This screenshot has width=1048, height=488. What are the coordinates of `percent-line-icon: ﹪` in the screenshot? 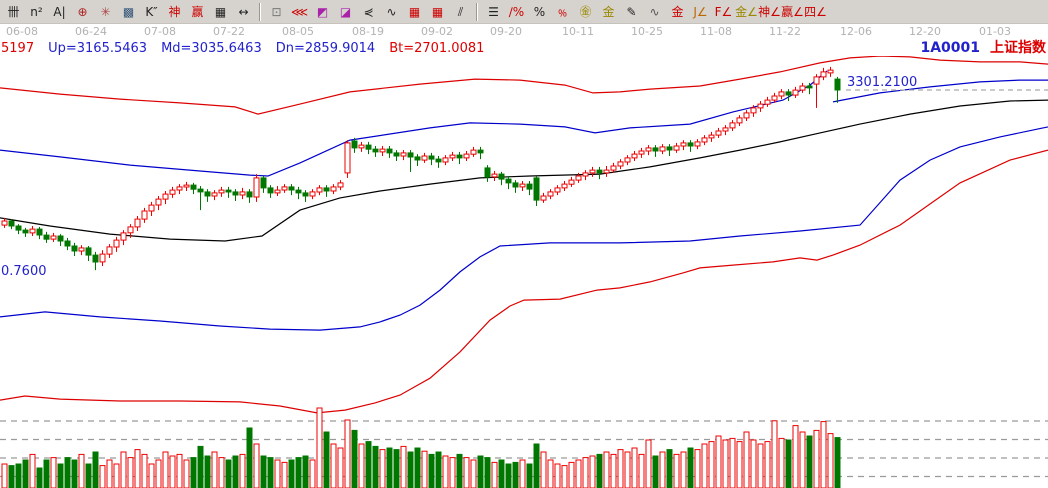 It's located at (562, 11).